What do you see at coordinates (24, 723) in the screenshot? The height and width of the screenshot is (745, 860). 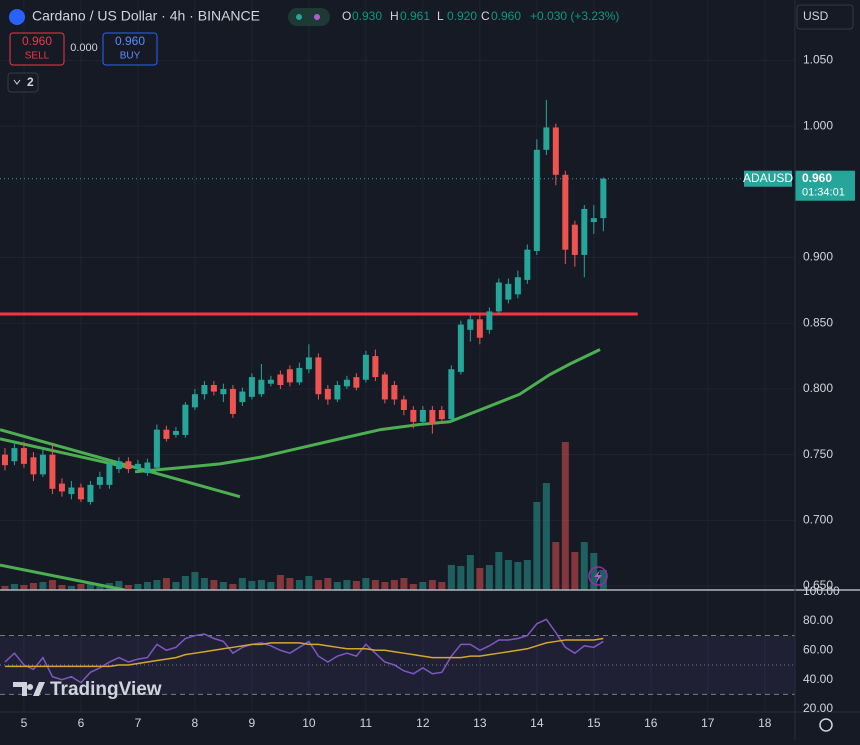 I see `x-tick-label: 5` at bounding box center [24, 723].